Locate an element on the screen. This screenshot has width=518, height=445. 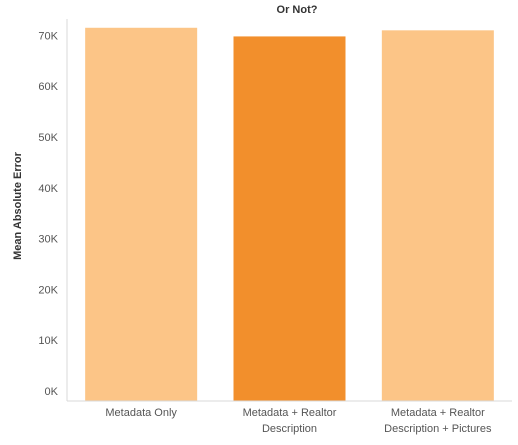
y-tick-label: 60K is located at coordinates (48, 87).